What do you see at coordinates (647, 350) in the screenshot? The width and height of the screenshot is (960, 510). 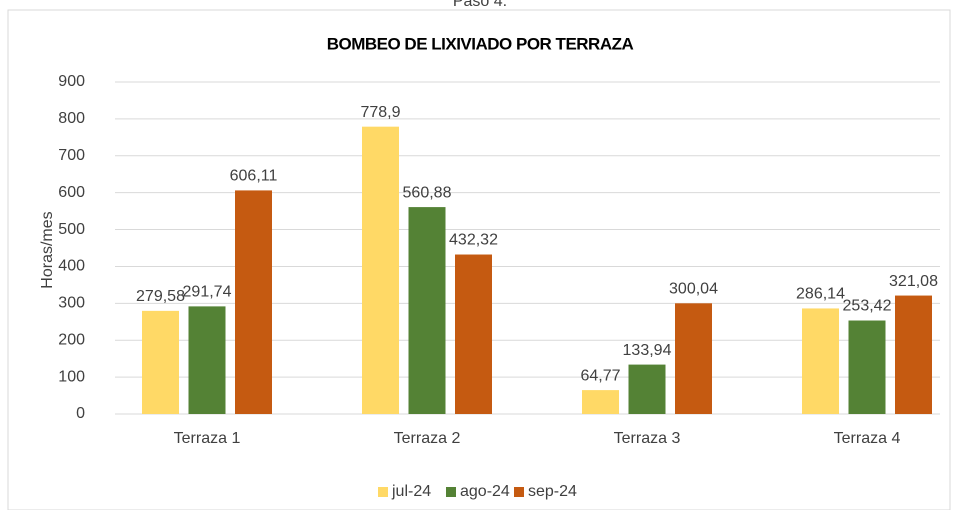 I see `data-label: 133,94` at bounding box center [647, 350].